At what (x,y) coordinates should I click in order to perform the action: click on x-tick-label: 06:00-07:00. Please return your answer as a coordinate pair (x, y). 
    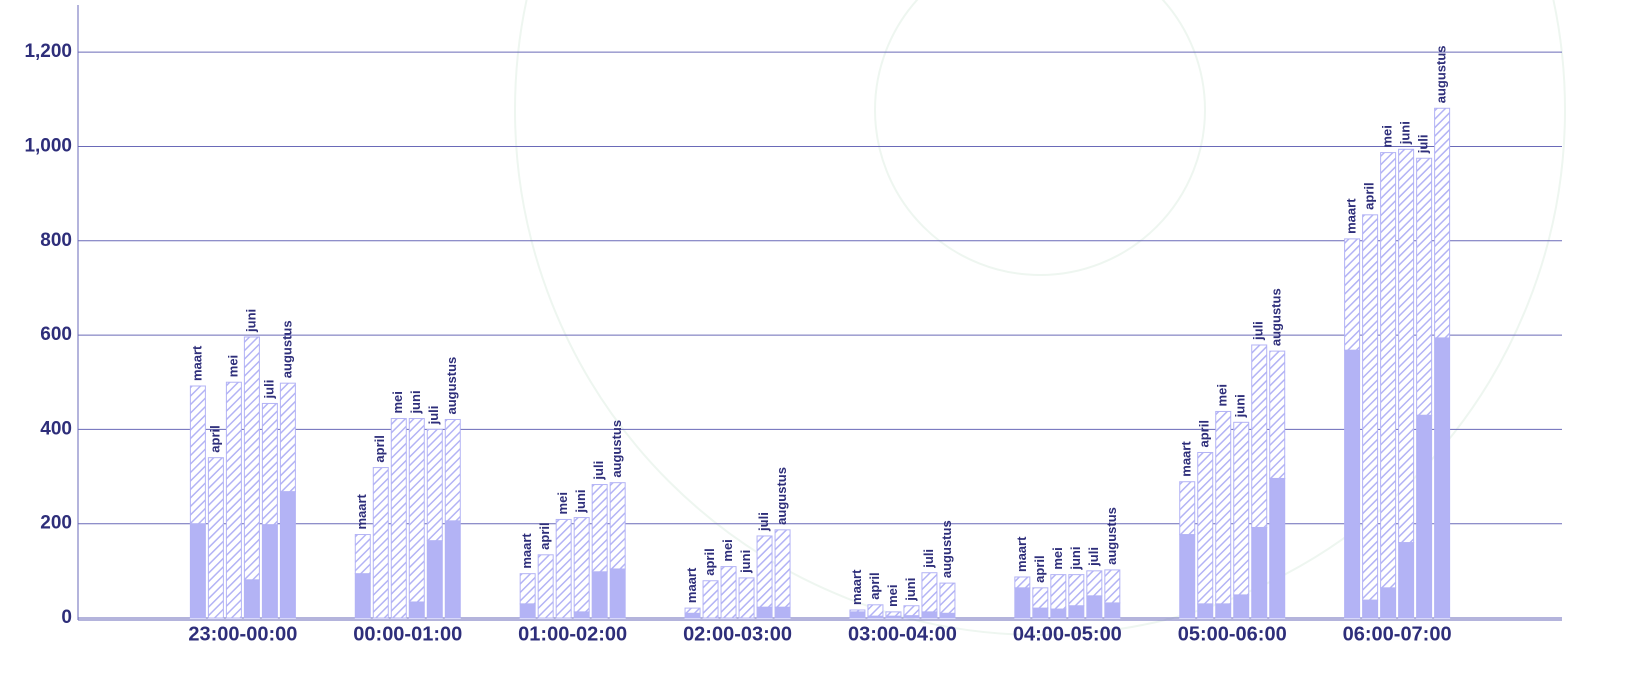
    Looking at the image, I should click on (1397, 634).